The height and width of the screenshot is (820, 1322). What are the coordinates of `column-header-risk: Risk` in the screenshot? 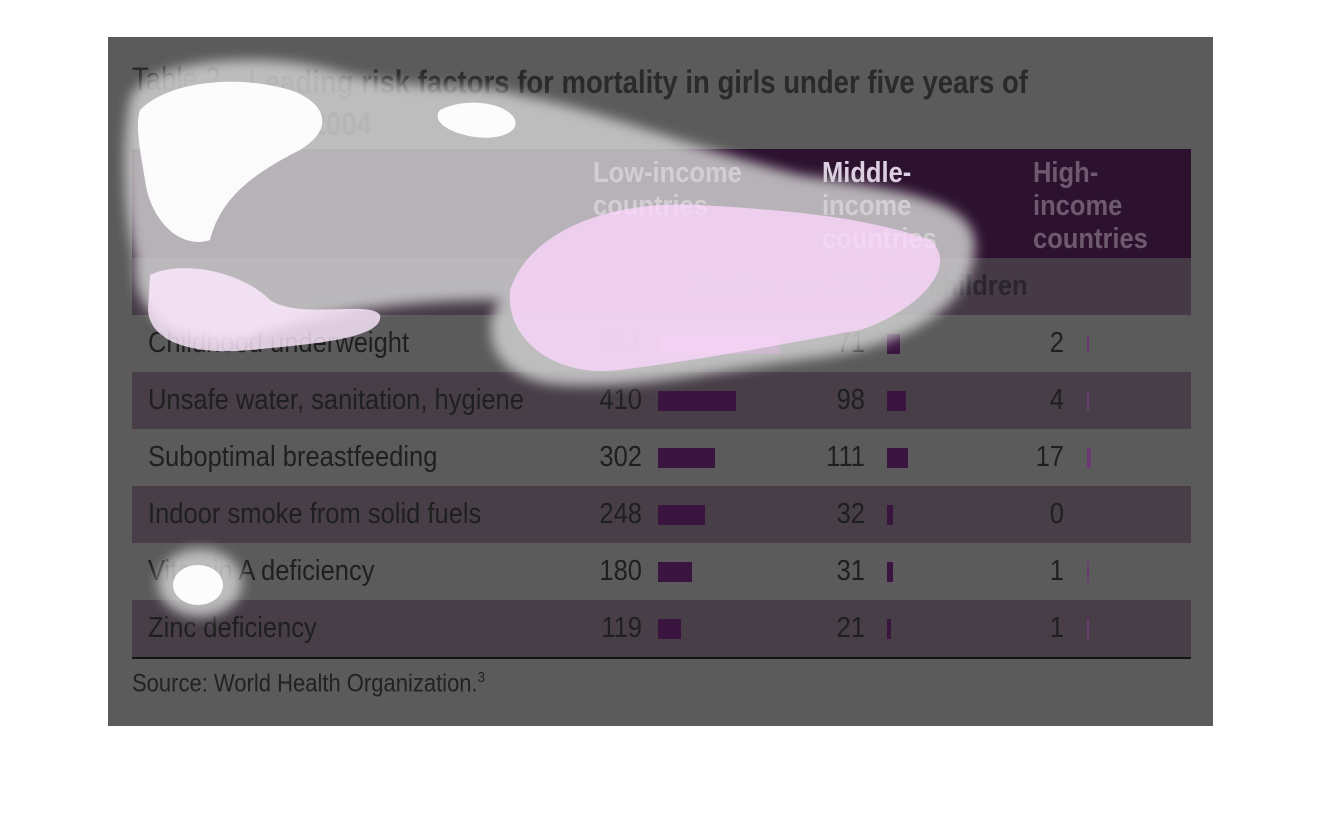 It's located at (175, 173).